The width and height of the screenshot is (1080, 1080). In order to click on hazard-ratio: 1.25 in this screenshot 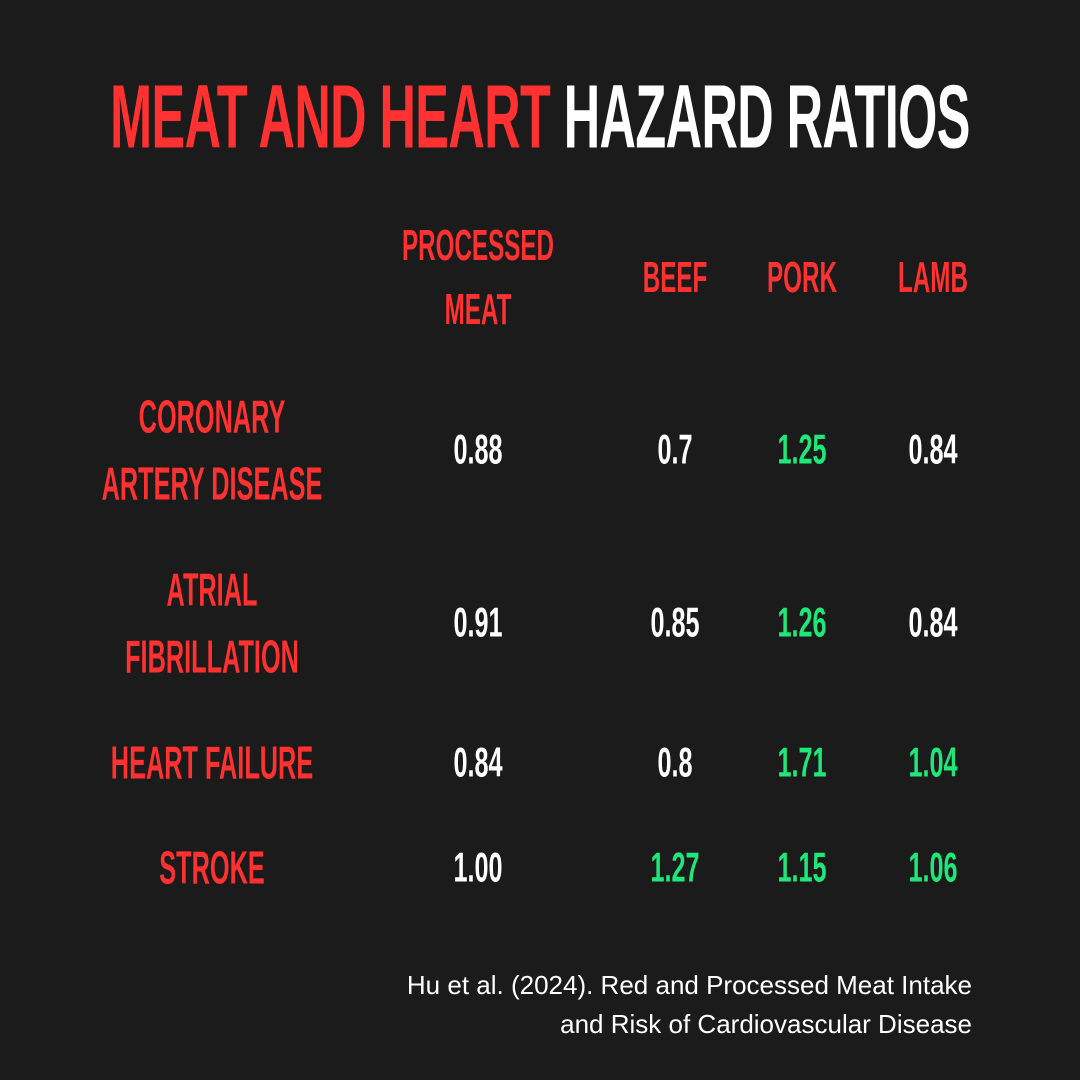, I will do `click(802, 449)`.